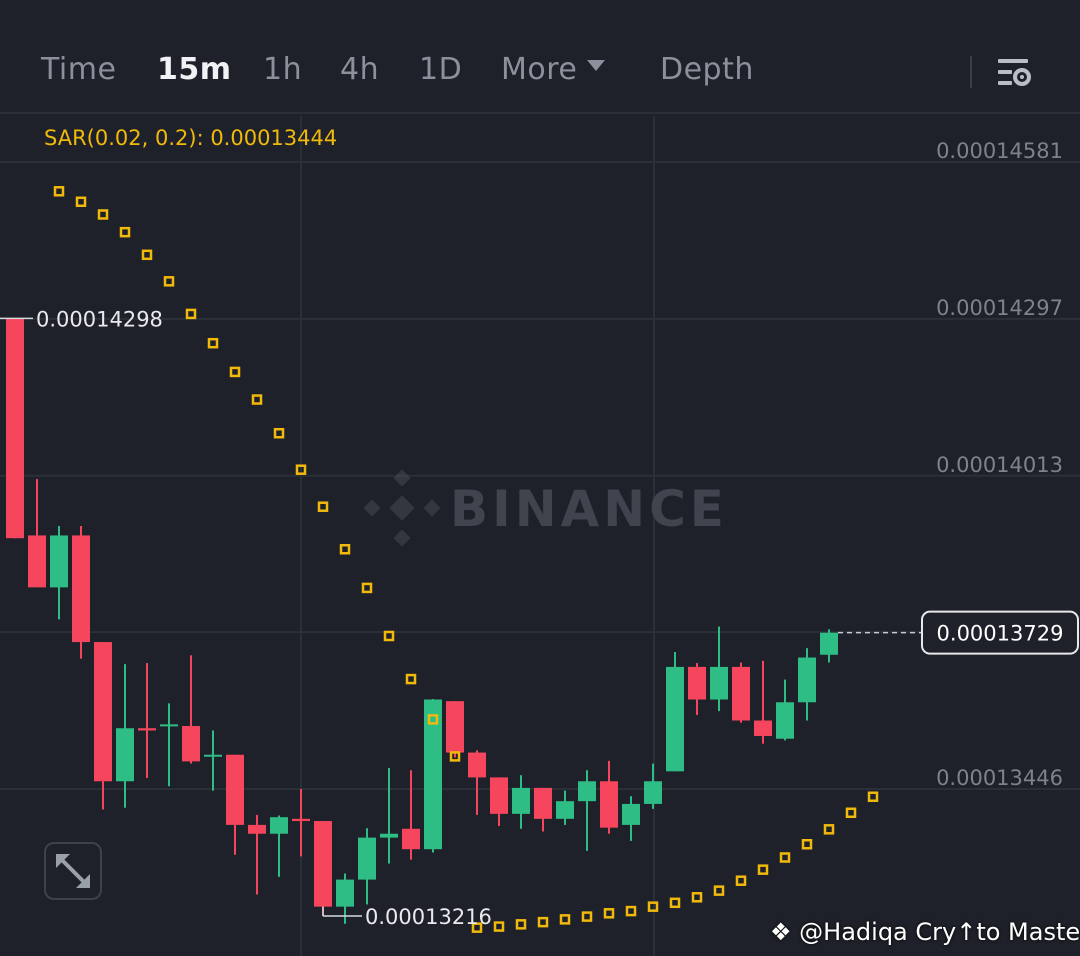  I want to click on tab-1h: 1h, so click(283, 69).